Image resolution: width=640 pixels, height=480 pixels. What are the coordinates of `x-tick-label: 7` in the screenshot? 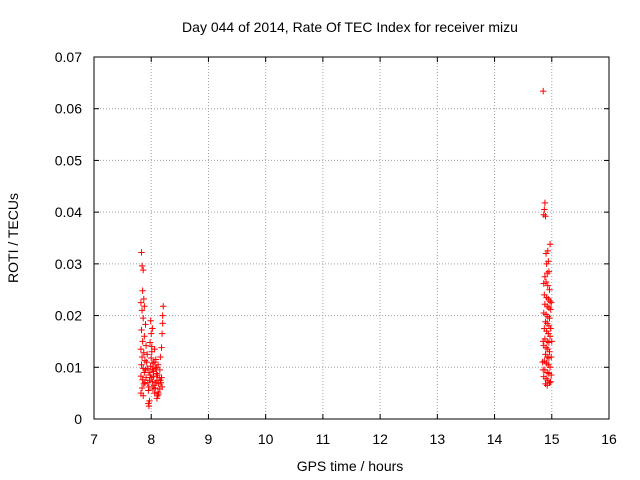 It's located at (94, 439).